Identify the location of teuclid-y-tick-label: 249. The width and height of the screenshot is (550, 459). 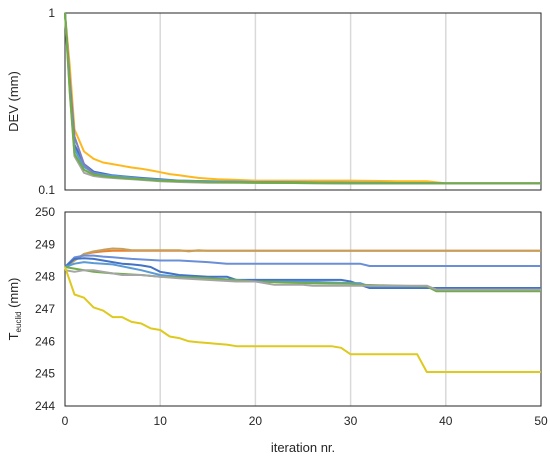
(45, 244).